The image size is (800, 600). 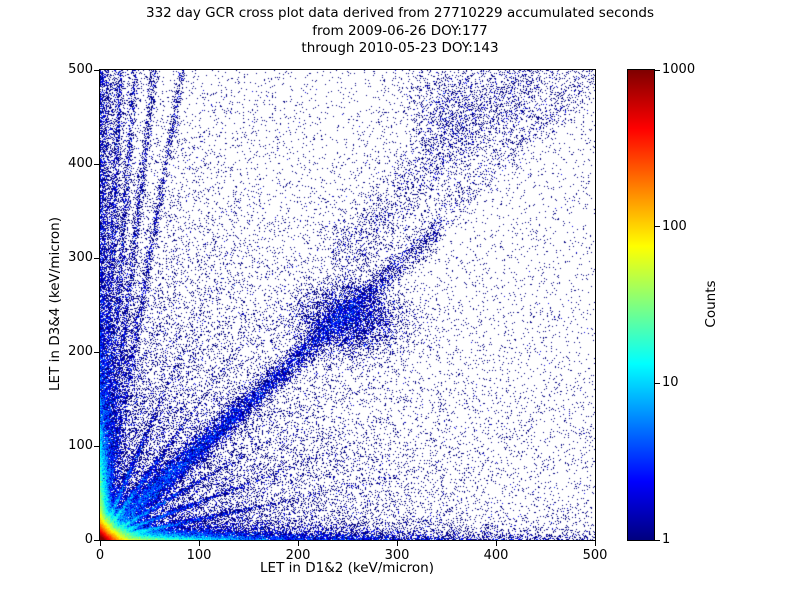 I want to click on chart-title-line-3: through 2010-05-23 DOY:143, so click(x=400, y=48).